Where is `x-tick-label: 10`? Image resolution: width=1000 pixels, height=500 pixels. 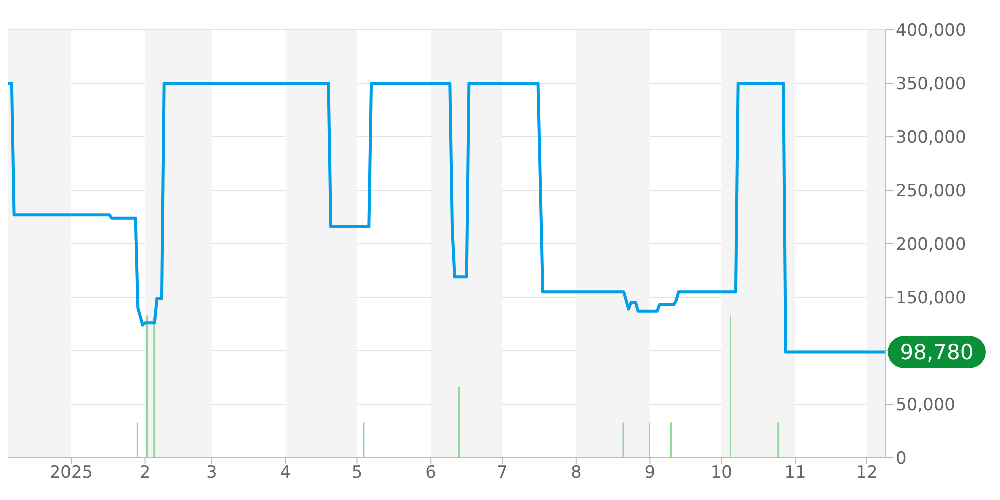 x-tick-label: 10 is located at coordinates (721, 473).